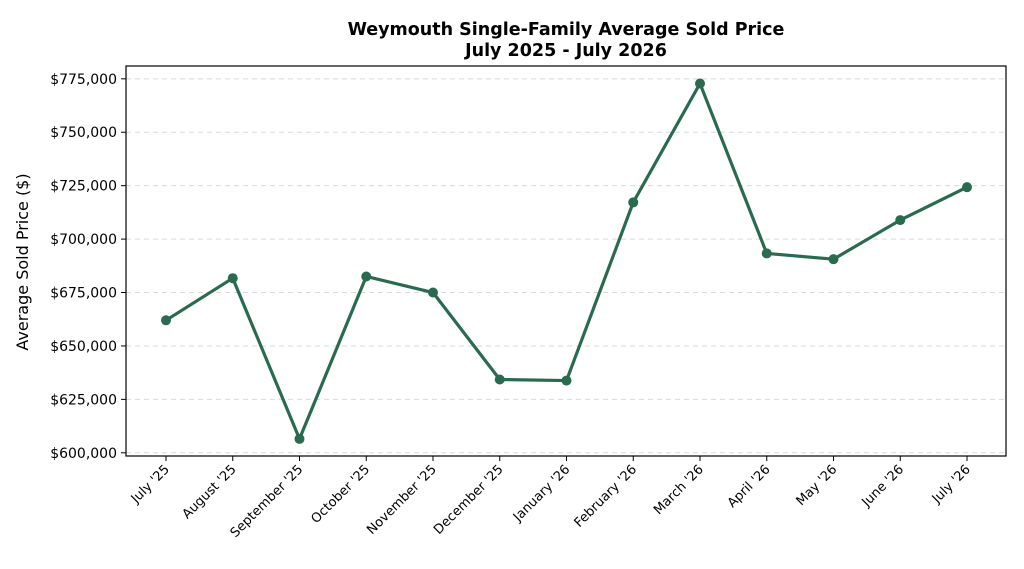 The image size is (1024, 569). I want to click on y-tick-label: $650,000, so click(83, 347).